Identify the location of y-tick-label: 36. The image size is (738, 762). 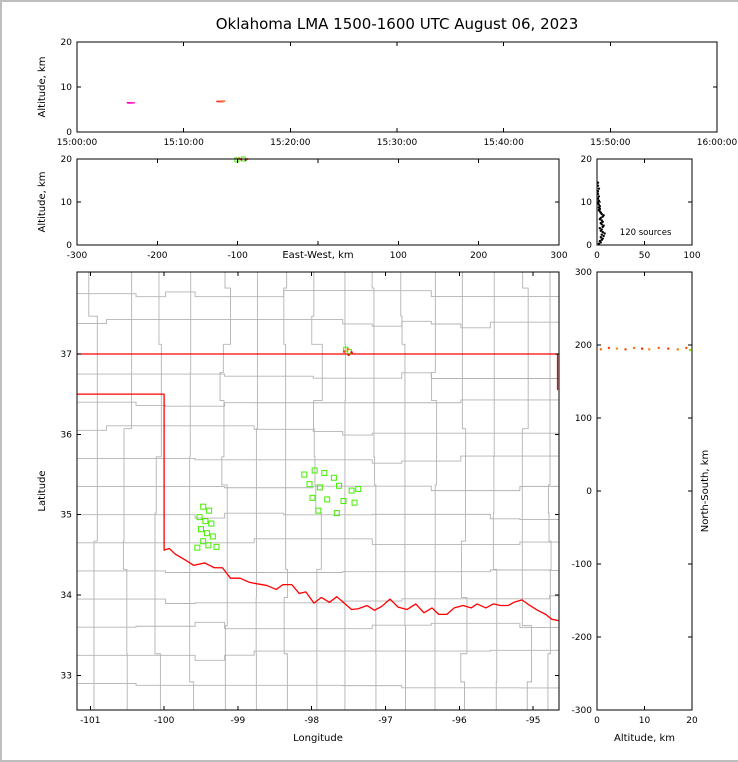
(67, 435).